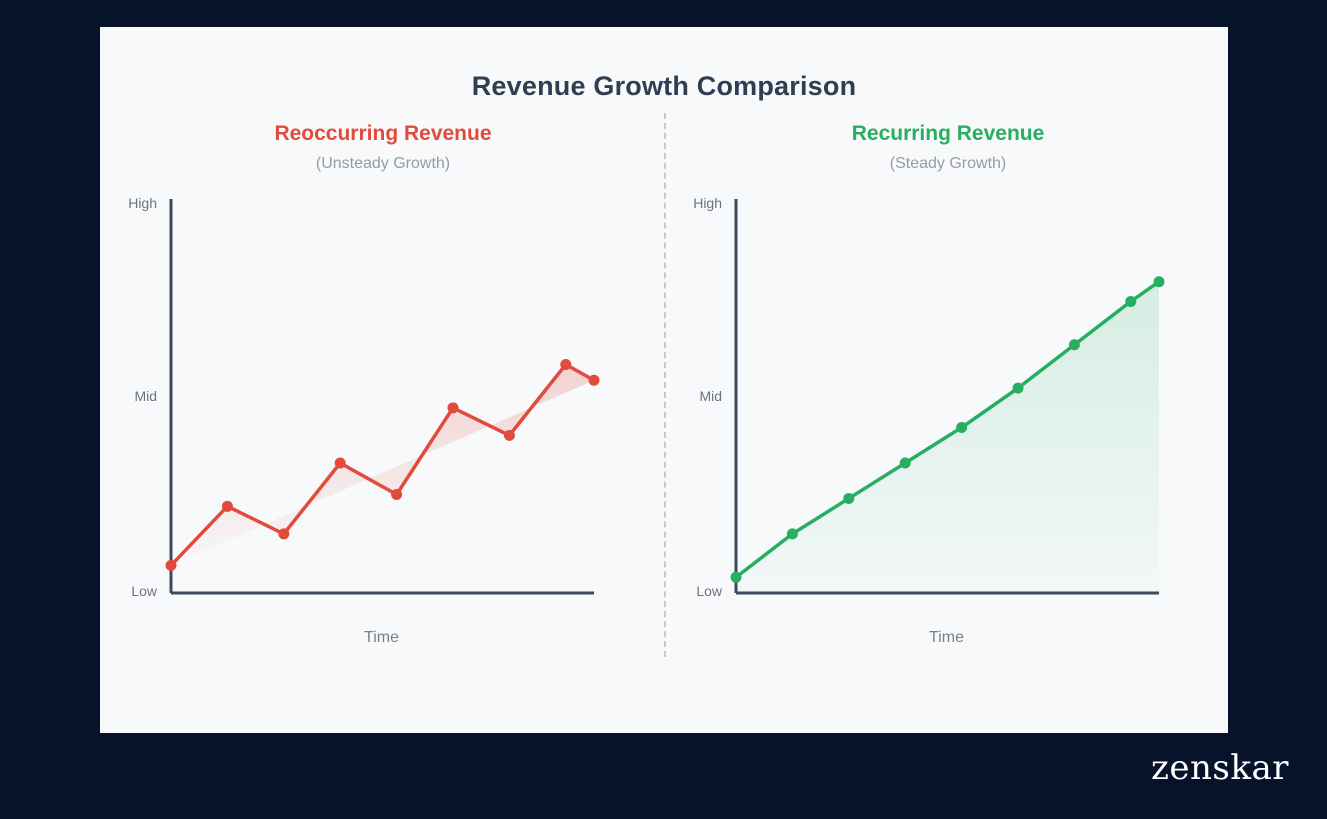 The image size is (1327, 819). Describe the element at coordinates (948, 133) in the screenshot. I see `panel-title-recurring: Recurring Revenue` at that location.